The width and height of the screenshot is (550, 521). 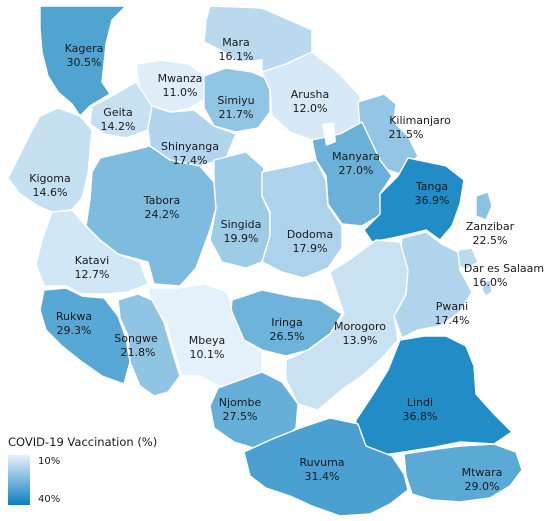 I want to click on label-manyara: Manyara 27.0%, so click(x=356, y=163).